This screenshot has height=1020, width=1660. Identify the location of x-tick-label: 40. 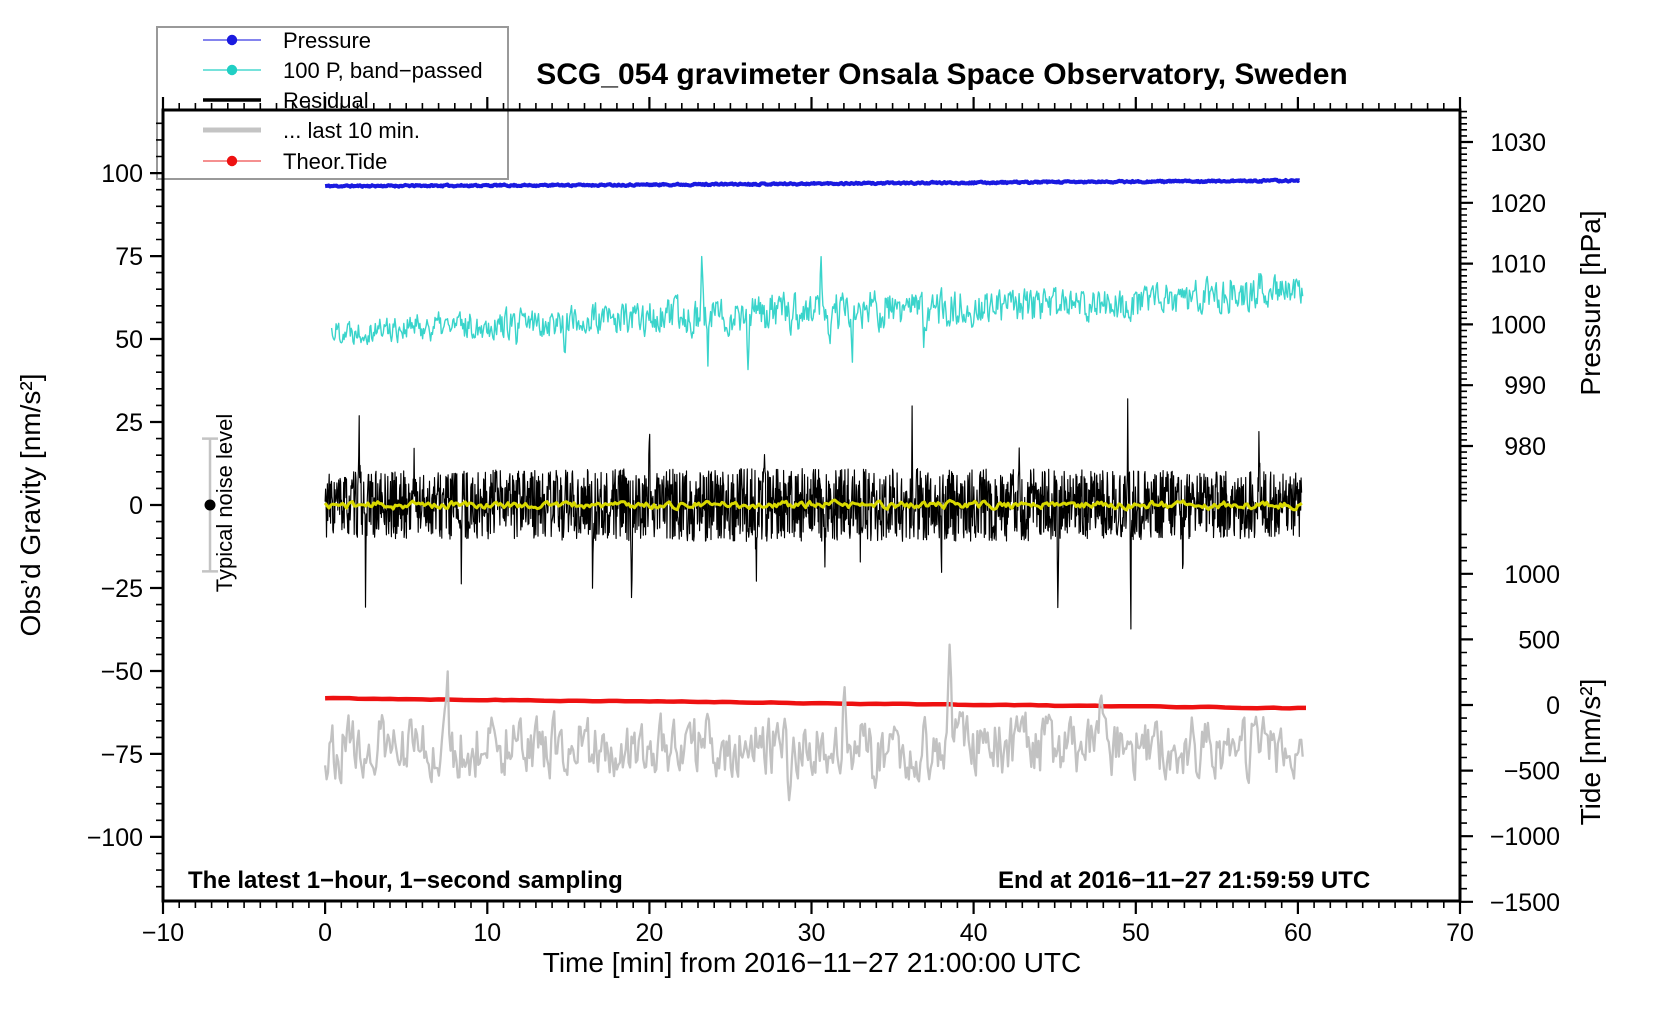
(974, 933).